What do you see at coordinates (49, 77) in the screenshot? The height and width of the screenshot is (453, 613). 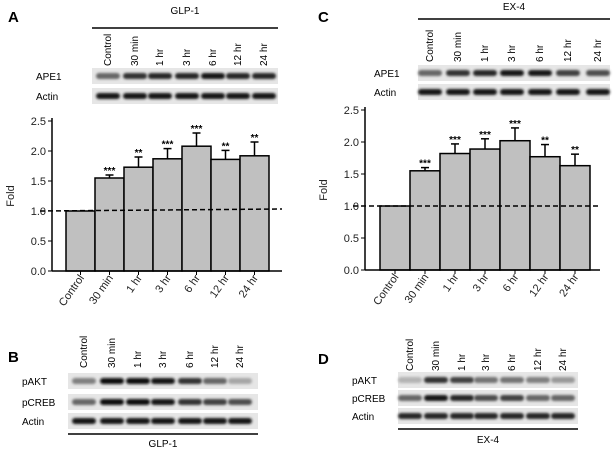 I see `blot-row-label: APE1` at bounding box center [49, 77].